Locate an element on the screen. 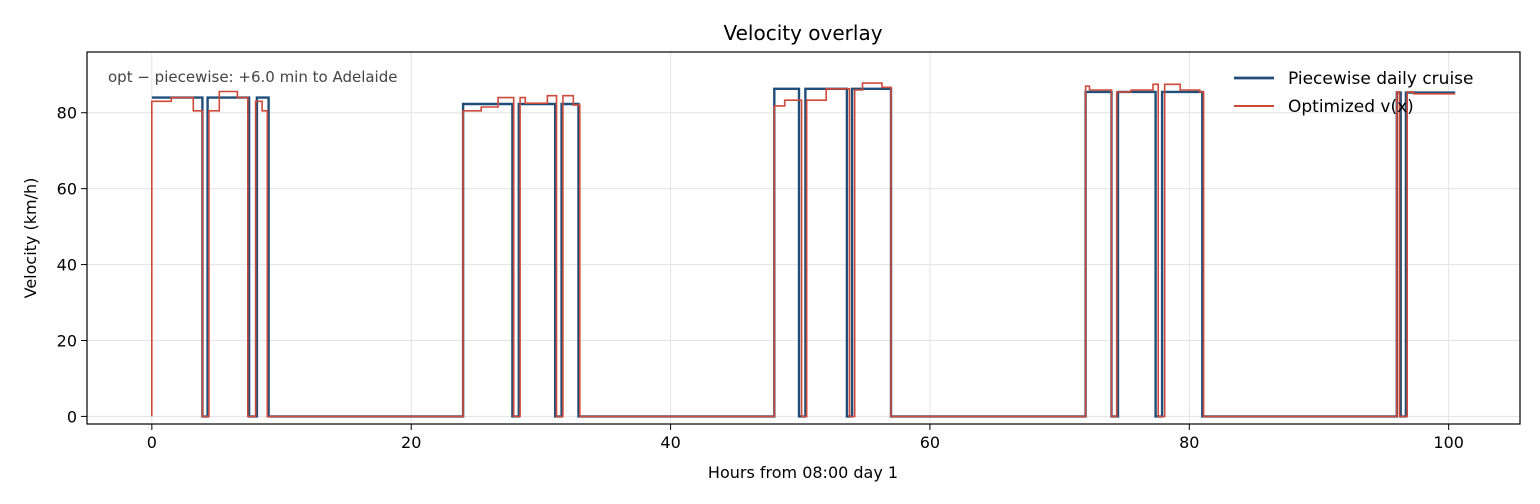 This screenshot has width=1540, height=504. x-tick-label: 60 is located at coordinates (930, 442).